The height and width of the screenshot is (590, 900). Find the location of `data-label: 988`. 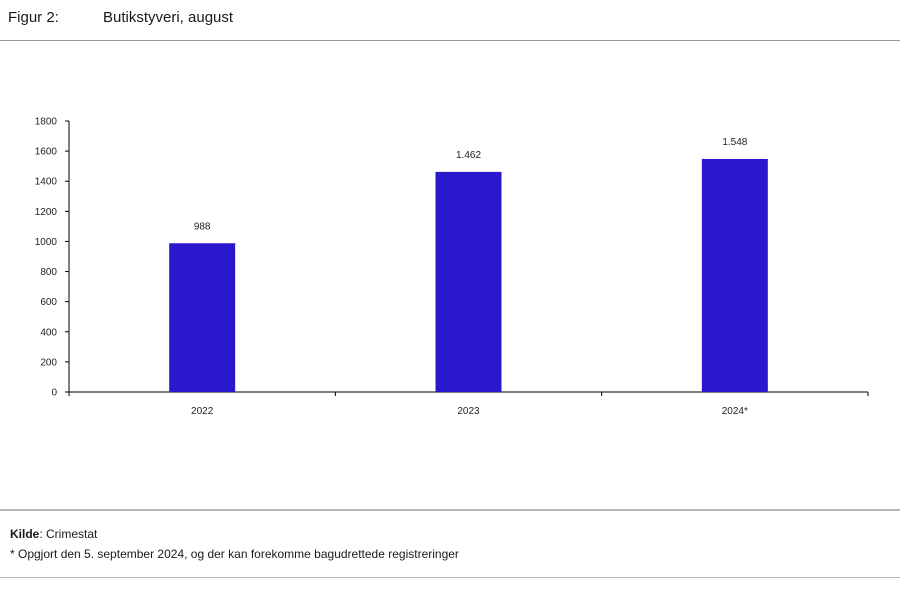

data-label: 988 is located at coordinates (202, 226).